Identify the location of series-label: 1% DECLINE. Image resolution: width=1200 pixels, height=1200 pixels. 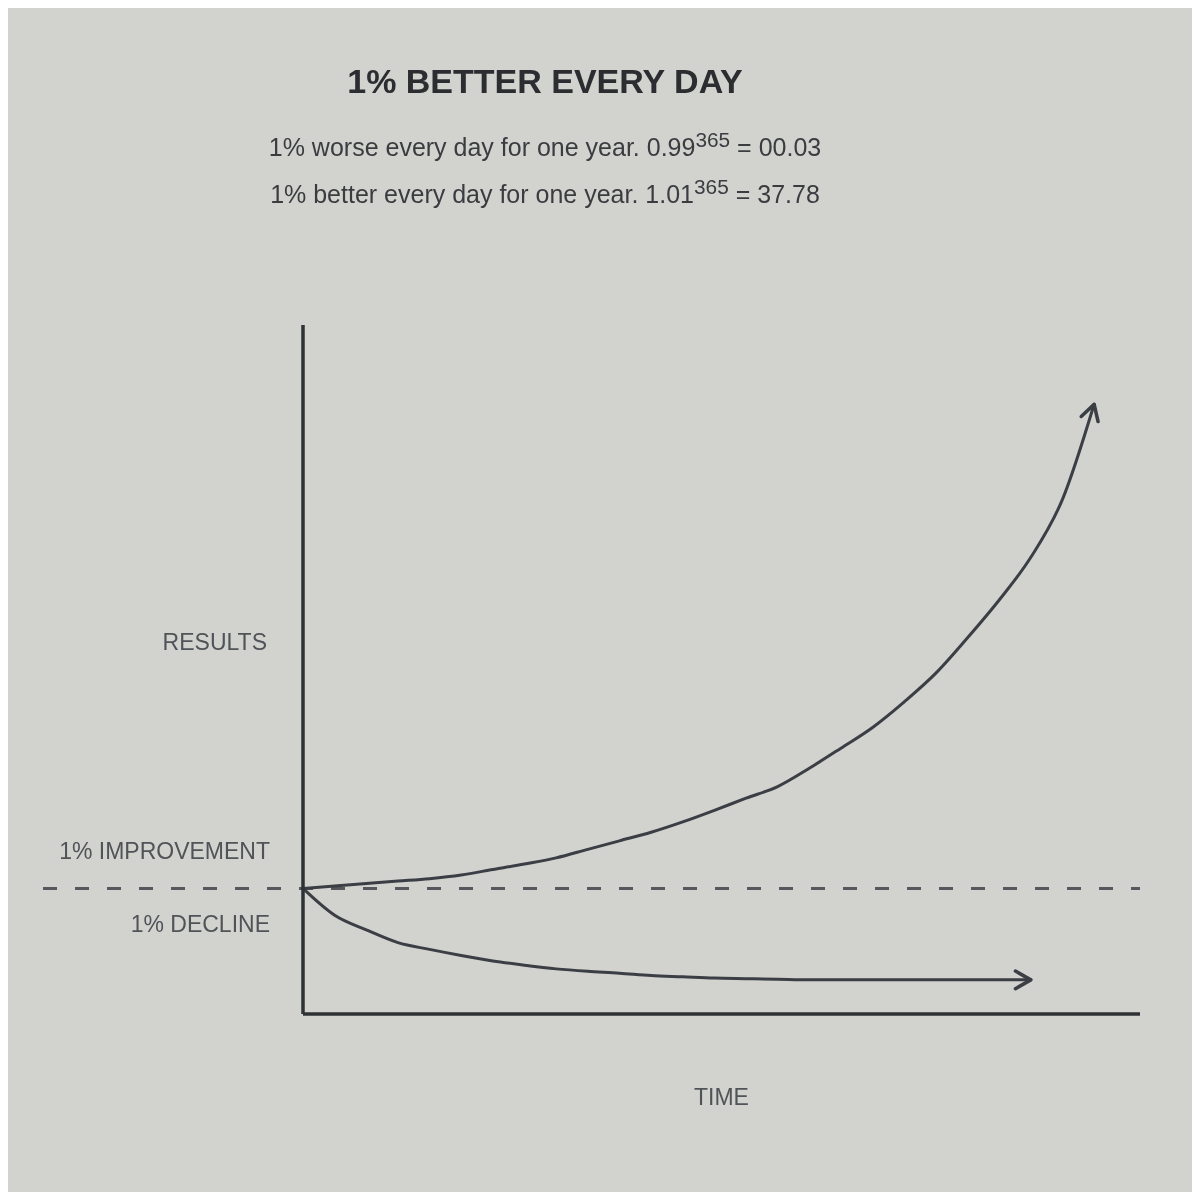
(200, 924).